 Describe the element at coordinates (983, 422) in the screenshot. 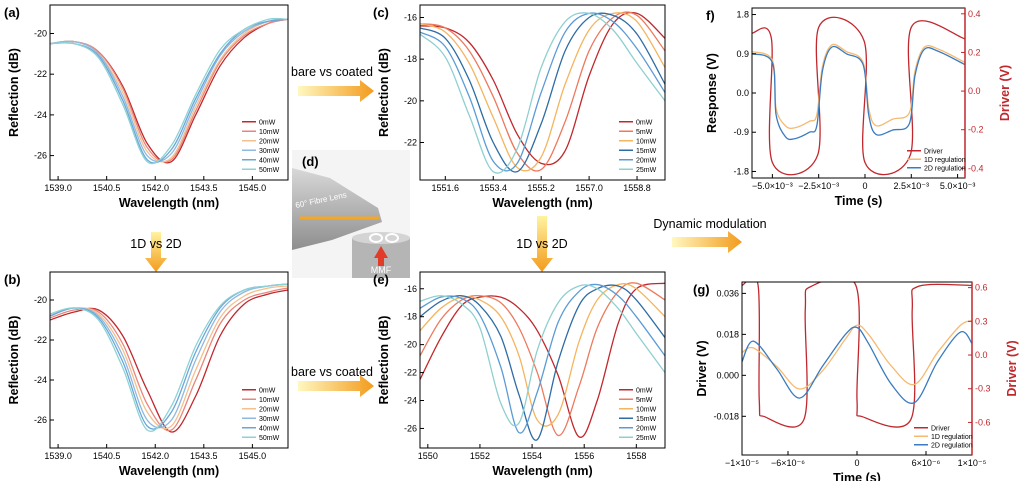

I see `y2-tick-label: -0.6` at that location.